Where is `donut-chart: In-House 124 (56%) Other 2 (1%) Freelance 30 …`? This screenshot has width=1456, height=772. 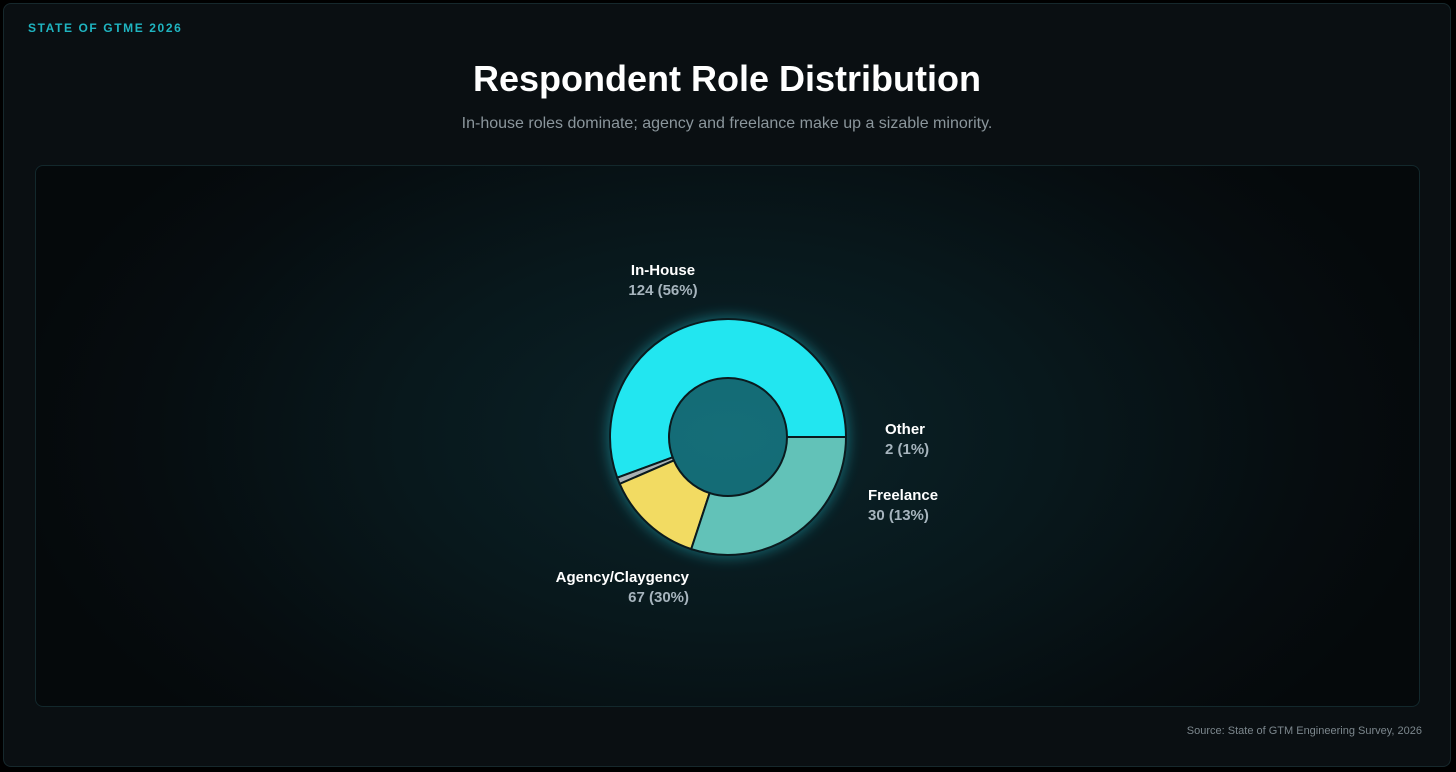
donut-chart: In-House 124 (56%) Other 2 (1%) Freelance 30 … is located at coordinates (747, 434).